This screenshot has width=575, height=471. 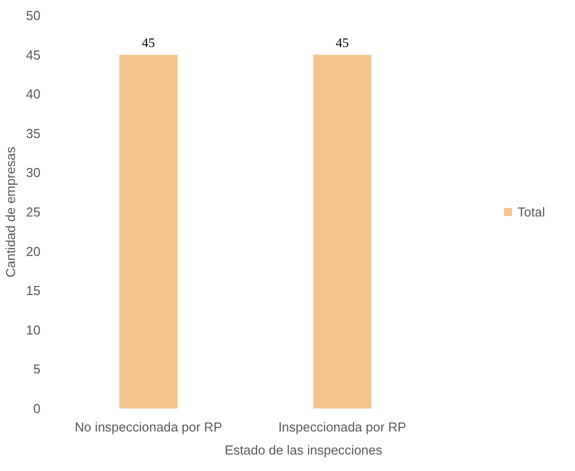 I want to click on y-tick-label: 45, so click(x=33, y=54).